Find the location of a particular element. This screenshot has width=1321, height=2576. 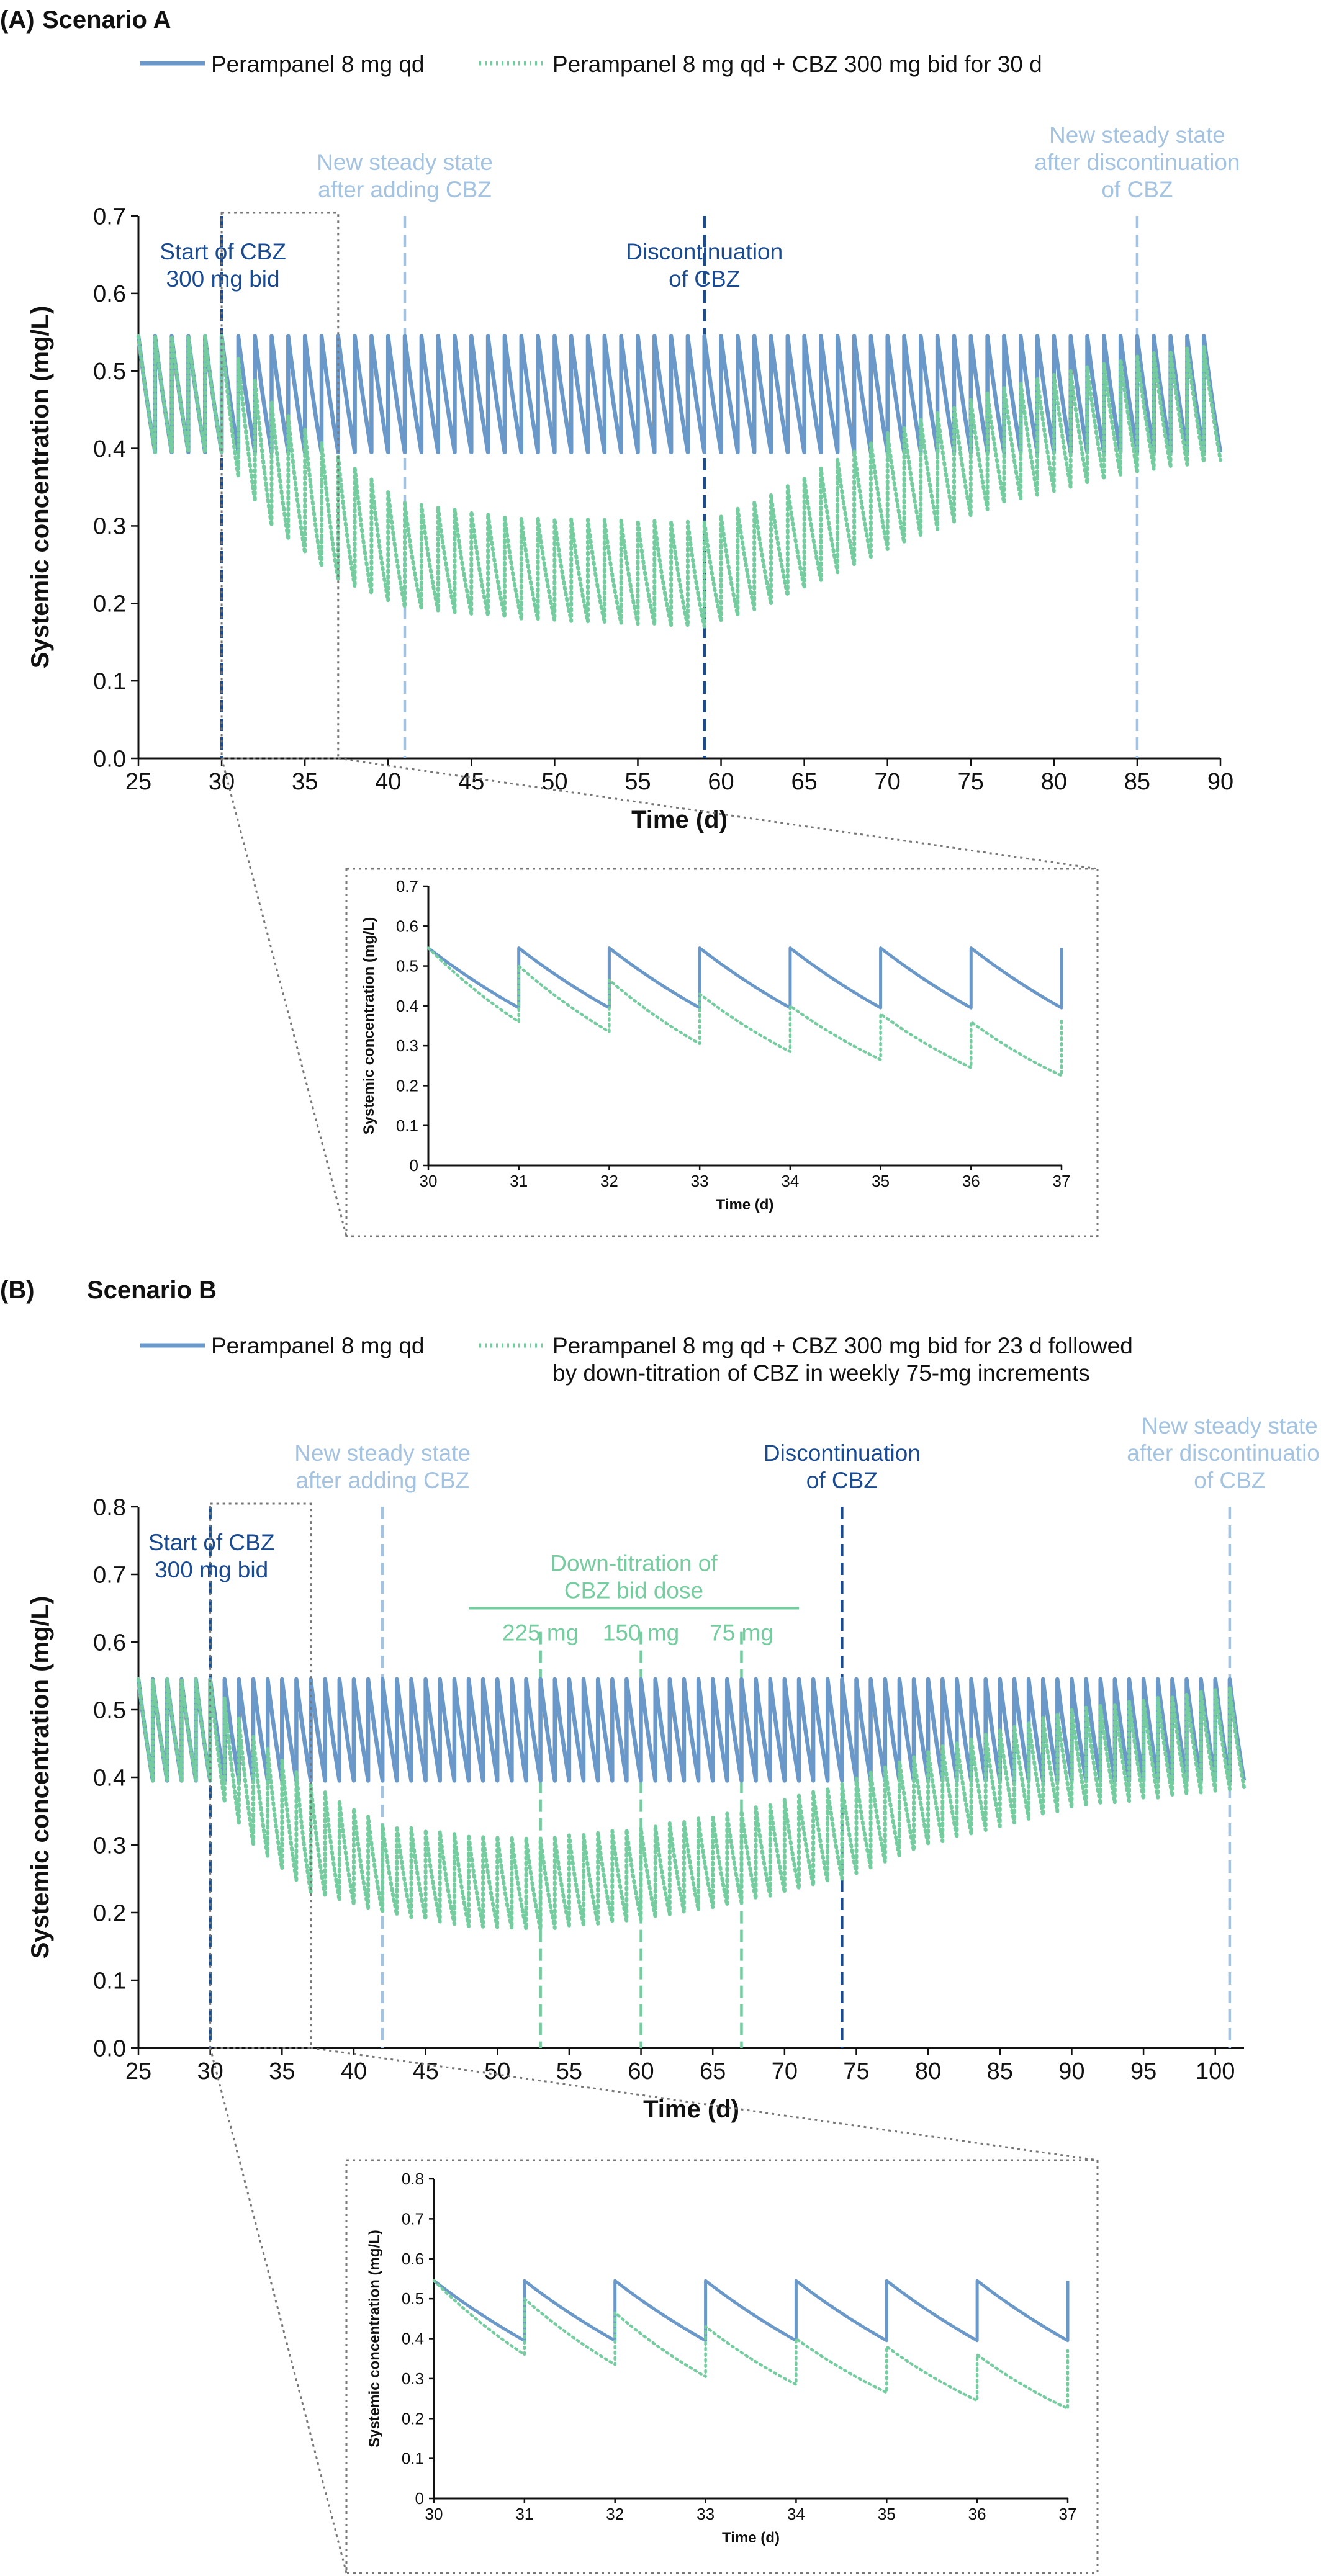

titration-step-label-0: 225 mg is located at coordinates (540, 1633).